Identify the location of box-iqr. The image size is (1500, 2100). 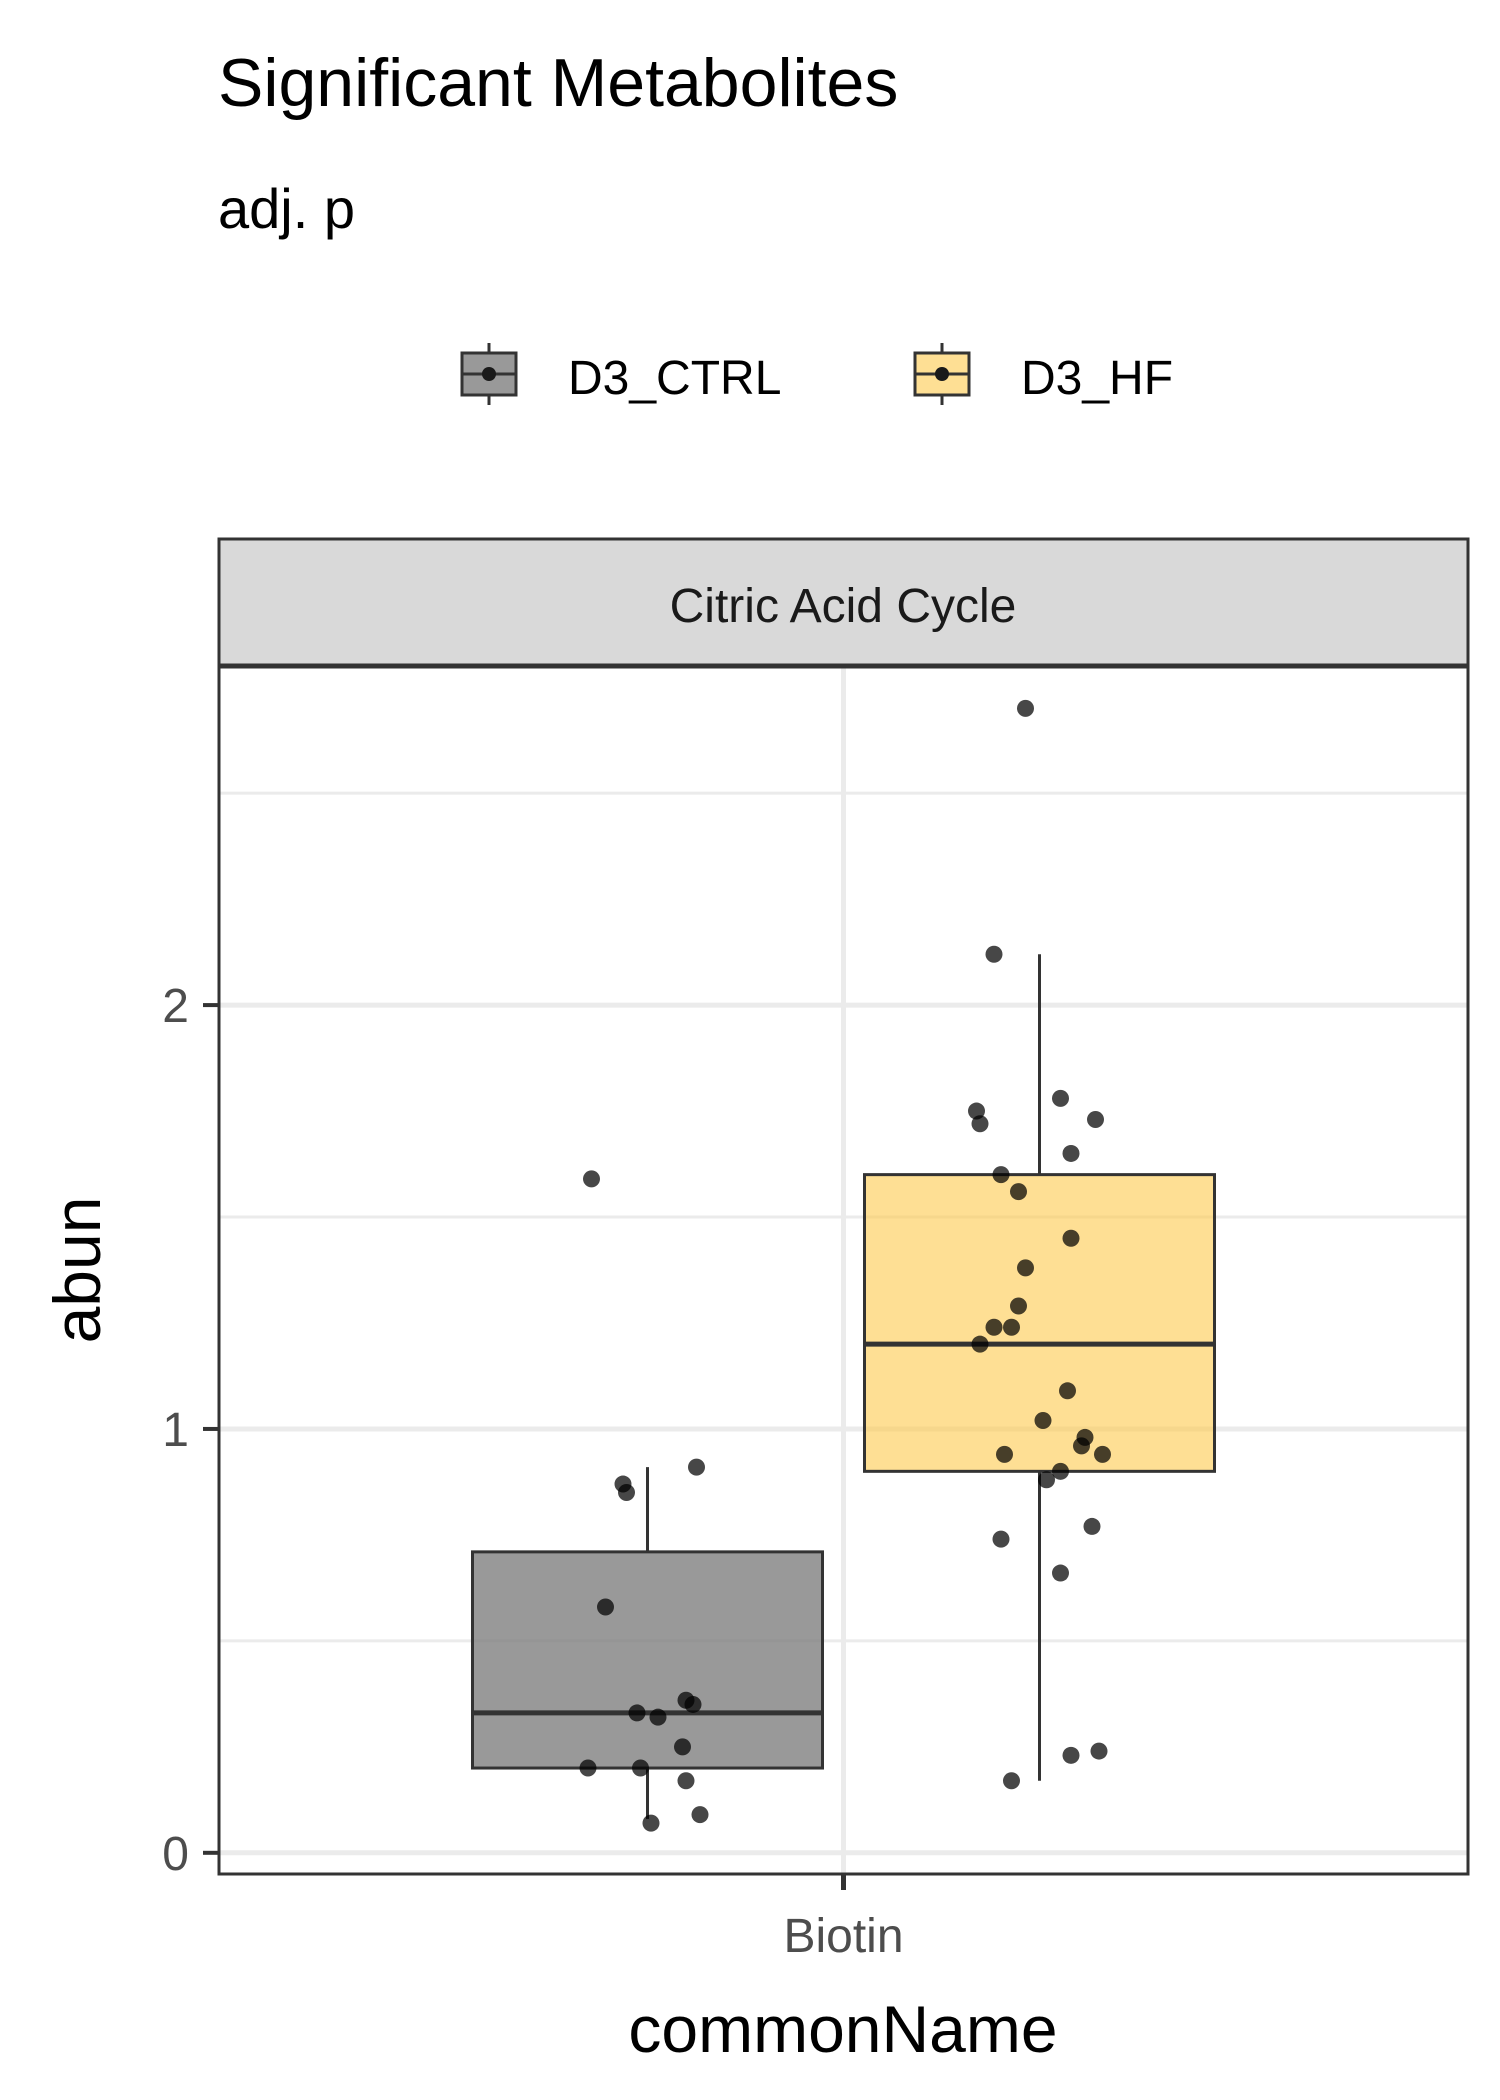
(647, 1660).